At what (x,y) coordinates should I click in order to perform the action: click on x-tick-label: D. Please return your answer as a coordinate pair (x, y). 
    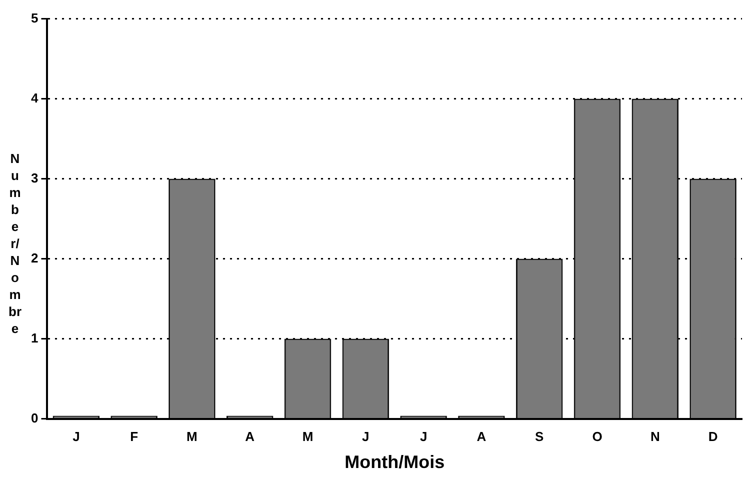
    Looking at the image, I should click on (713, 436).